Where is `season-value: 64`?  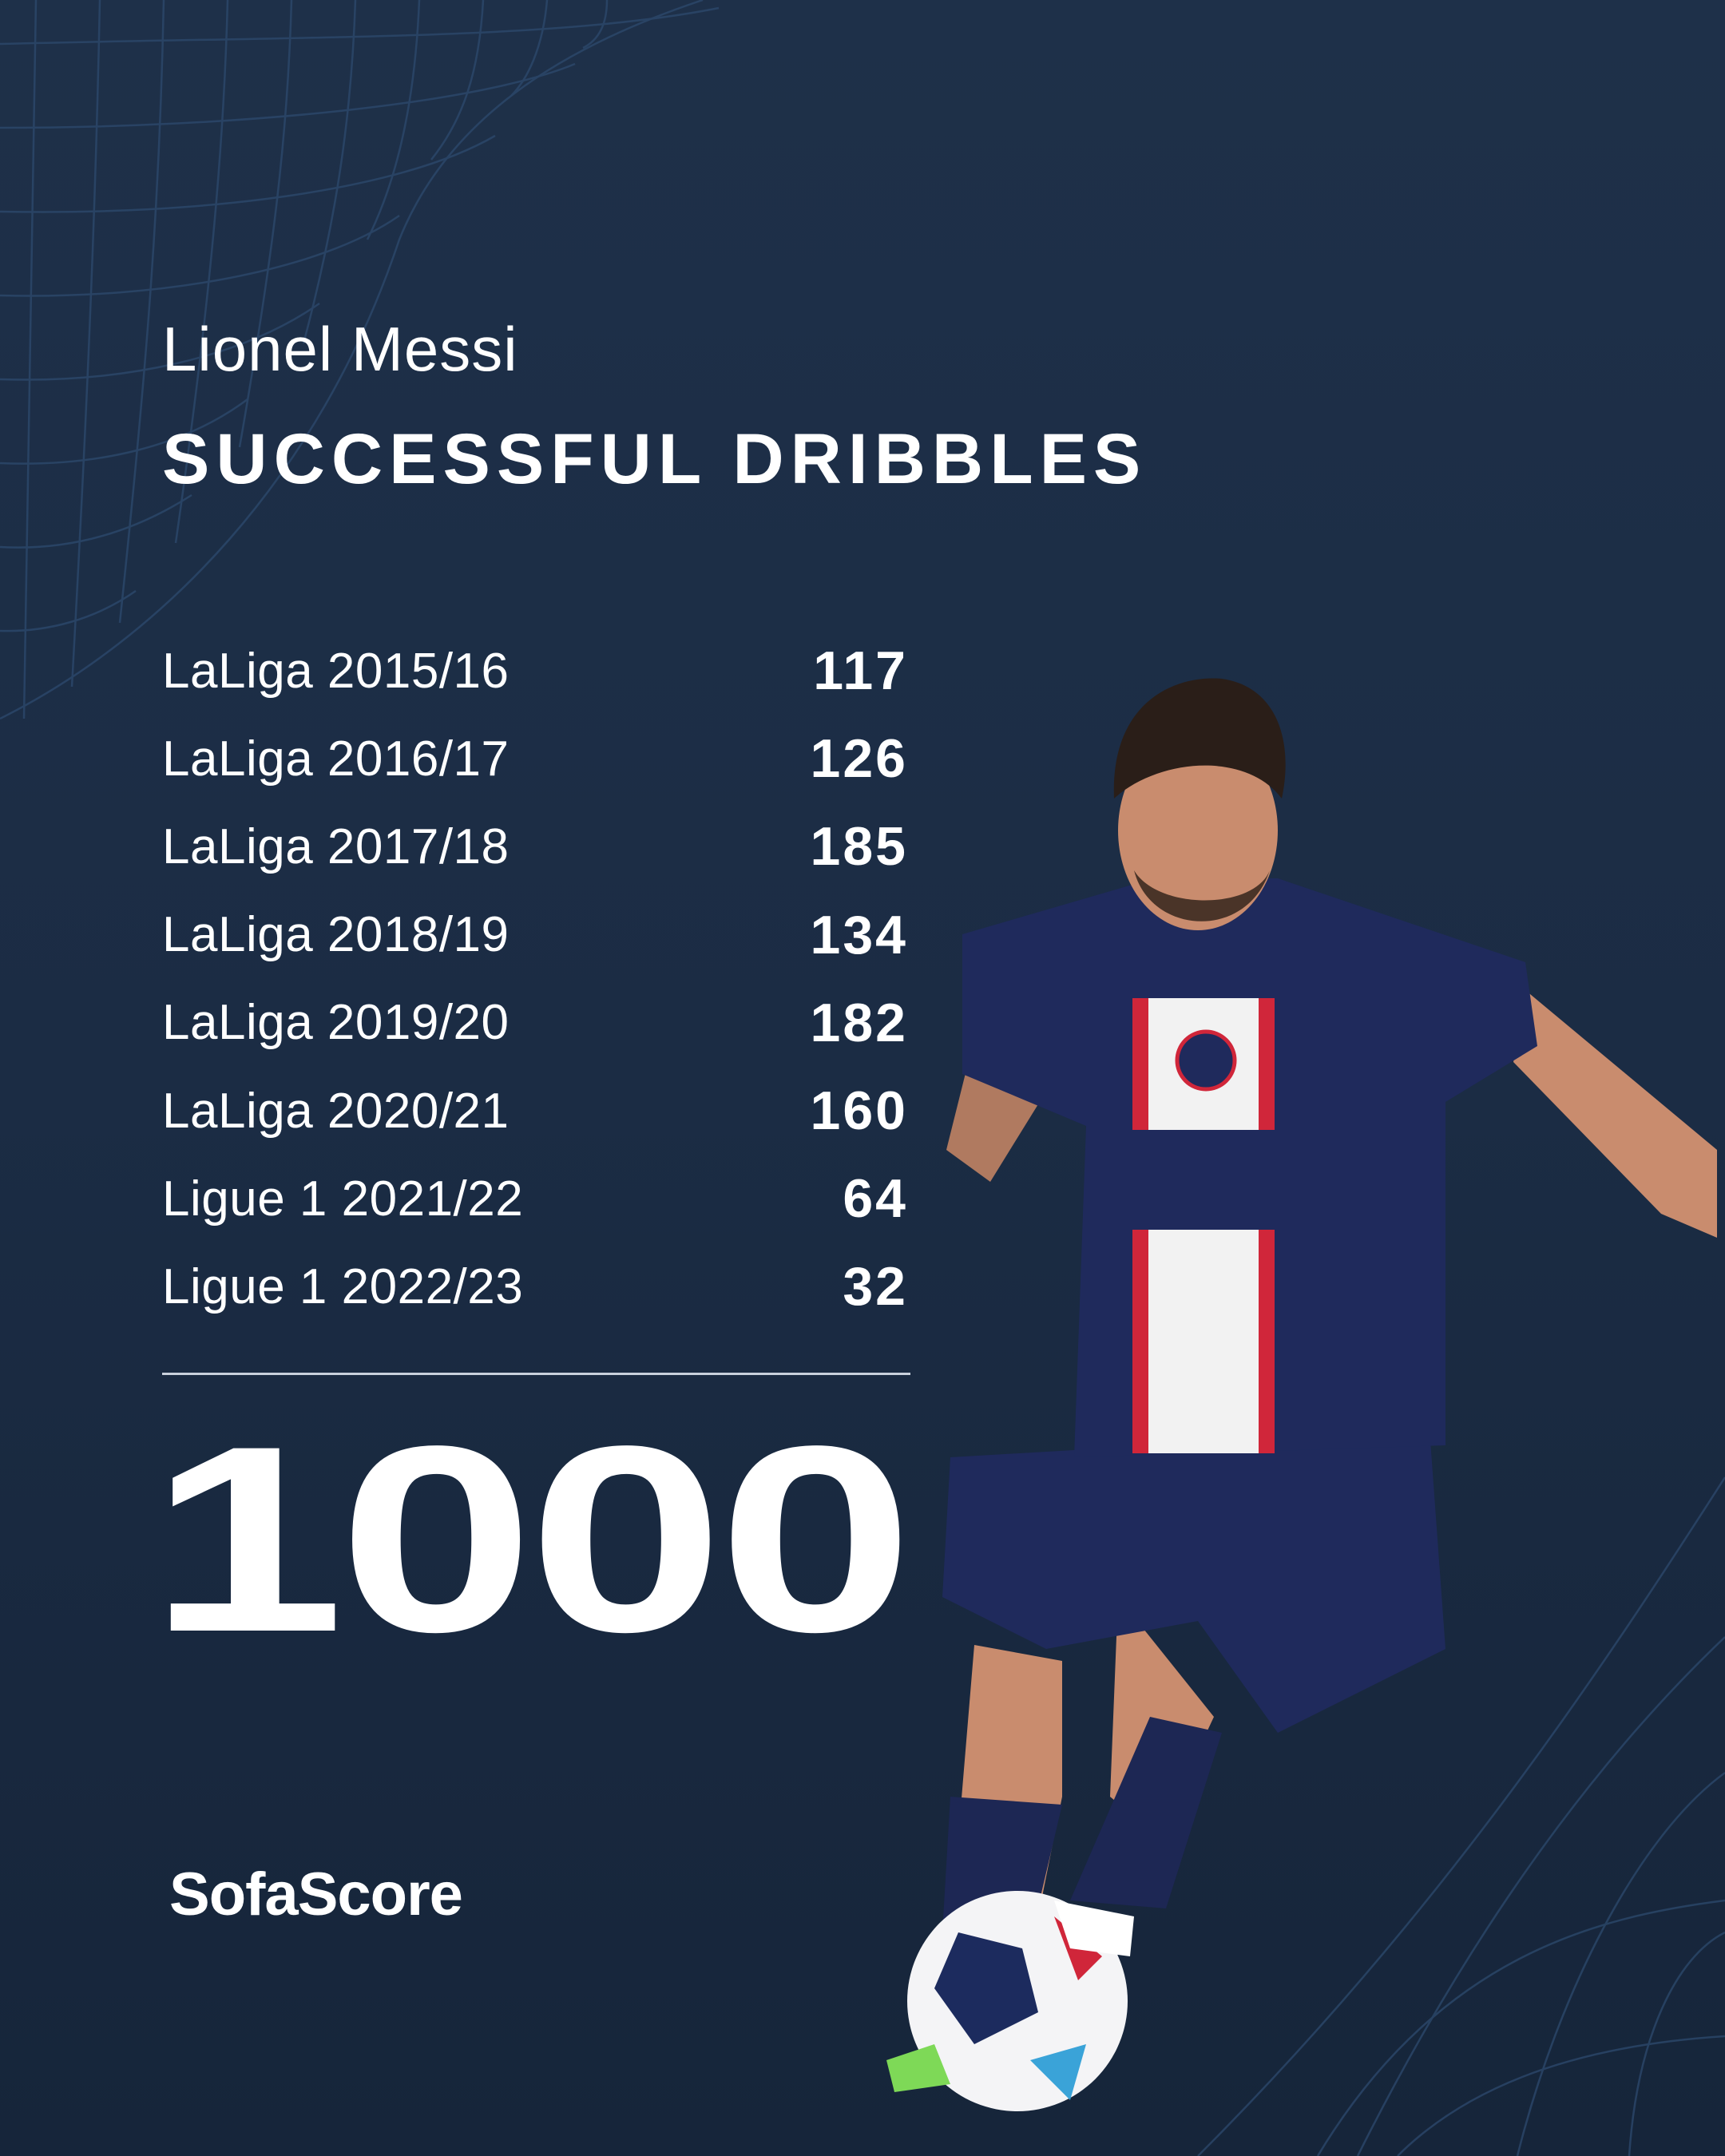
season-value: 64 is located at coordinates (875, 1199).